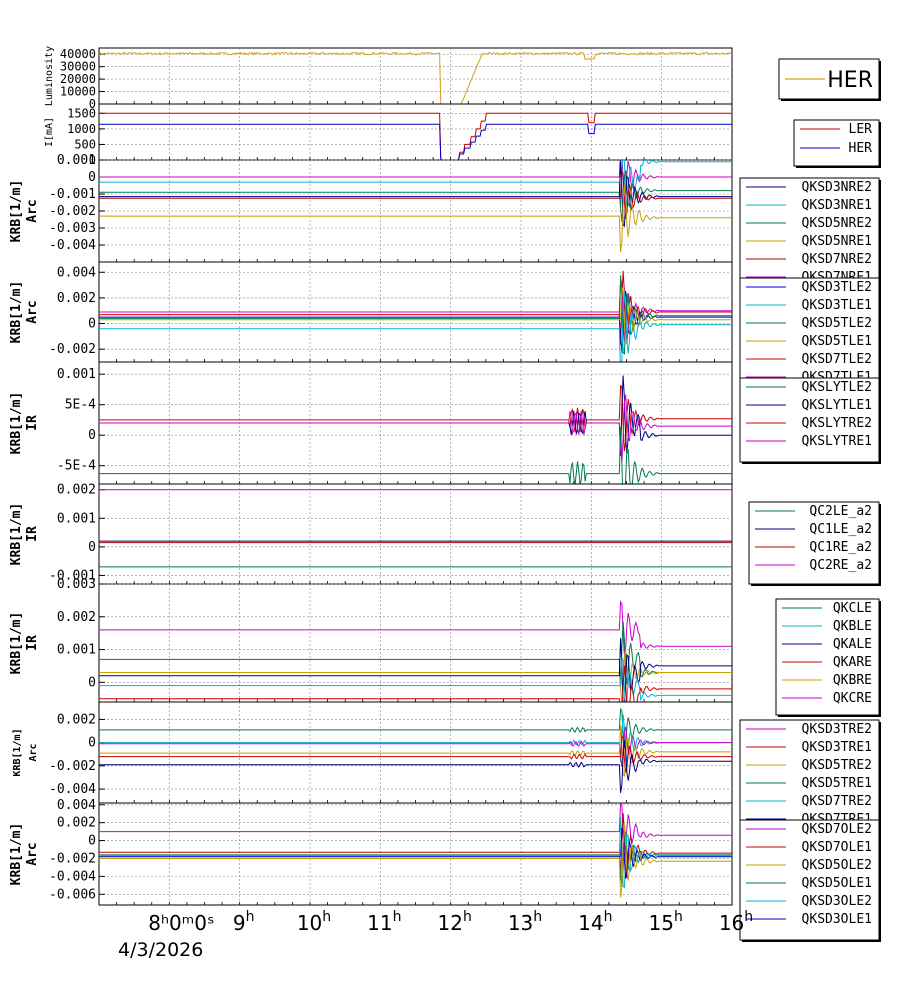  Describe the element at coordinates (837, 223) in the screenshot. I see `legend-label: QKSD5NRE2` at that location.